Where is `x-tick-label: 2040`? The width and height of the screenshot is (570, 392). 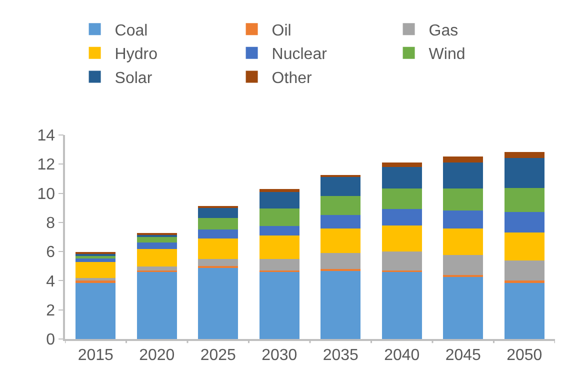
x-tick-label: 2040 is located at coordinates (402, 355).